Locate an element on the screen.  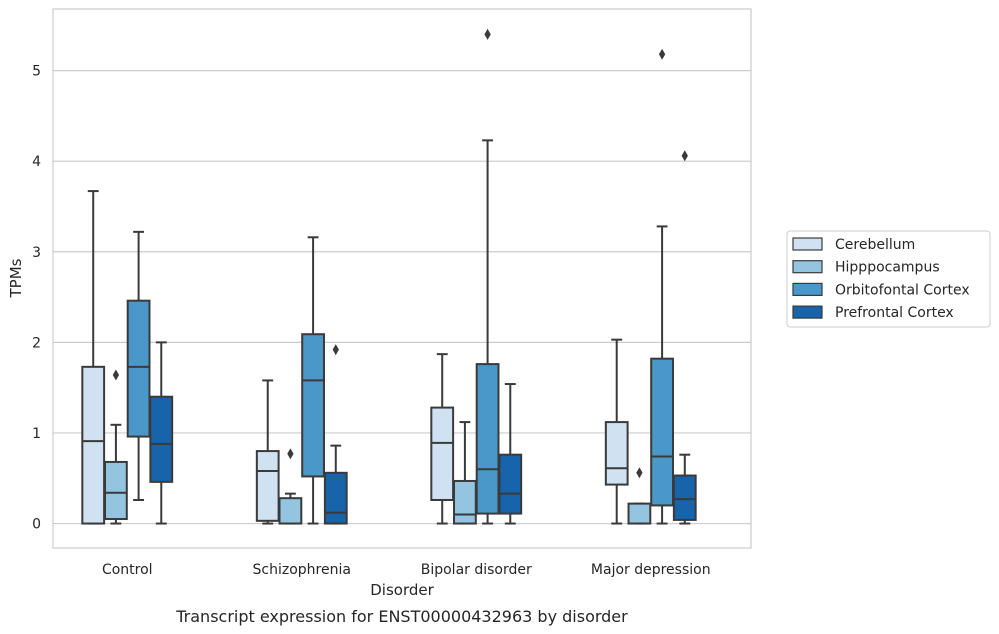
legend-label: Prefrontal Cortex is located at coordinates (894, 313).